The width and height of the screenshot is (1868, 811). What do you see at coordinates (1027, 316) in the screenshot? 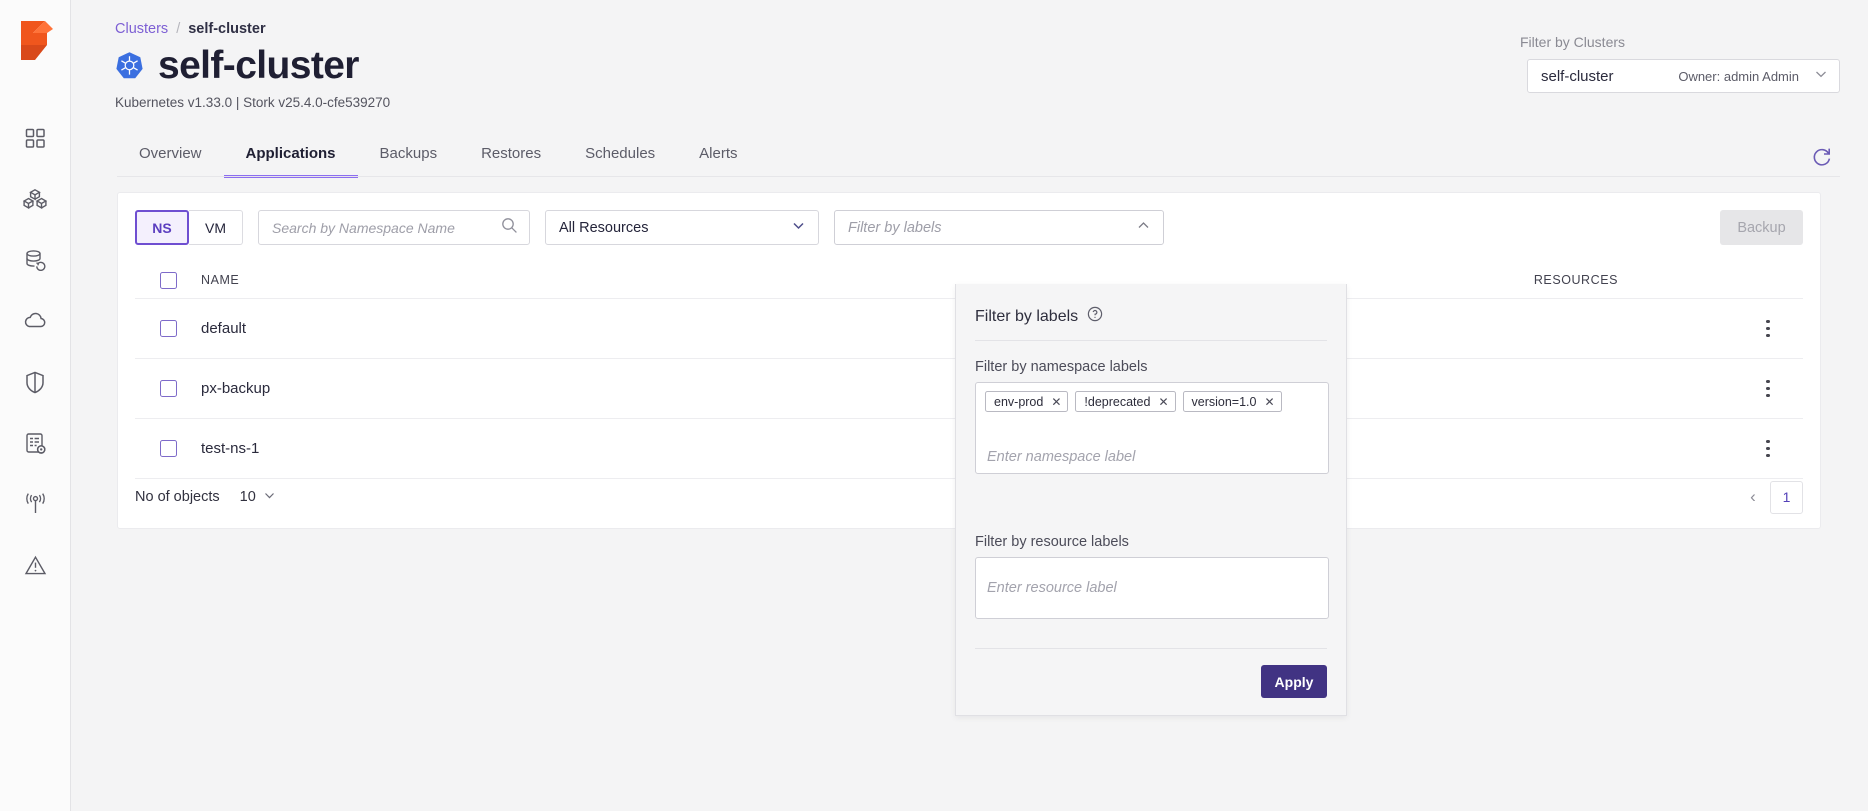
I see `popover-title: Filter by labels` at bounding box center [1027, 316].